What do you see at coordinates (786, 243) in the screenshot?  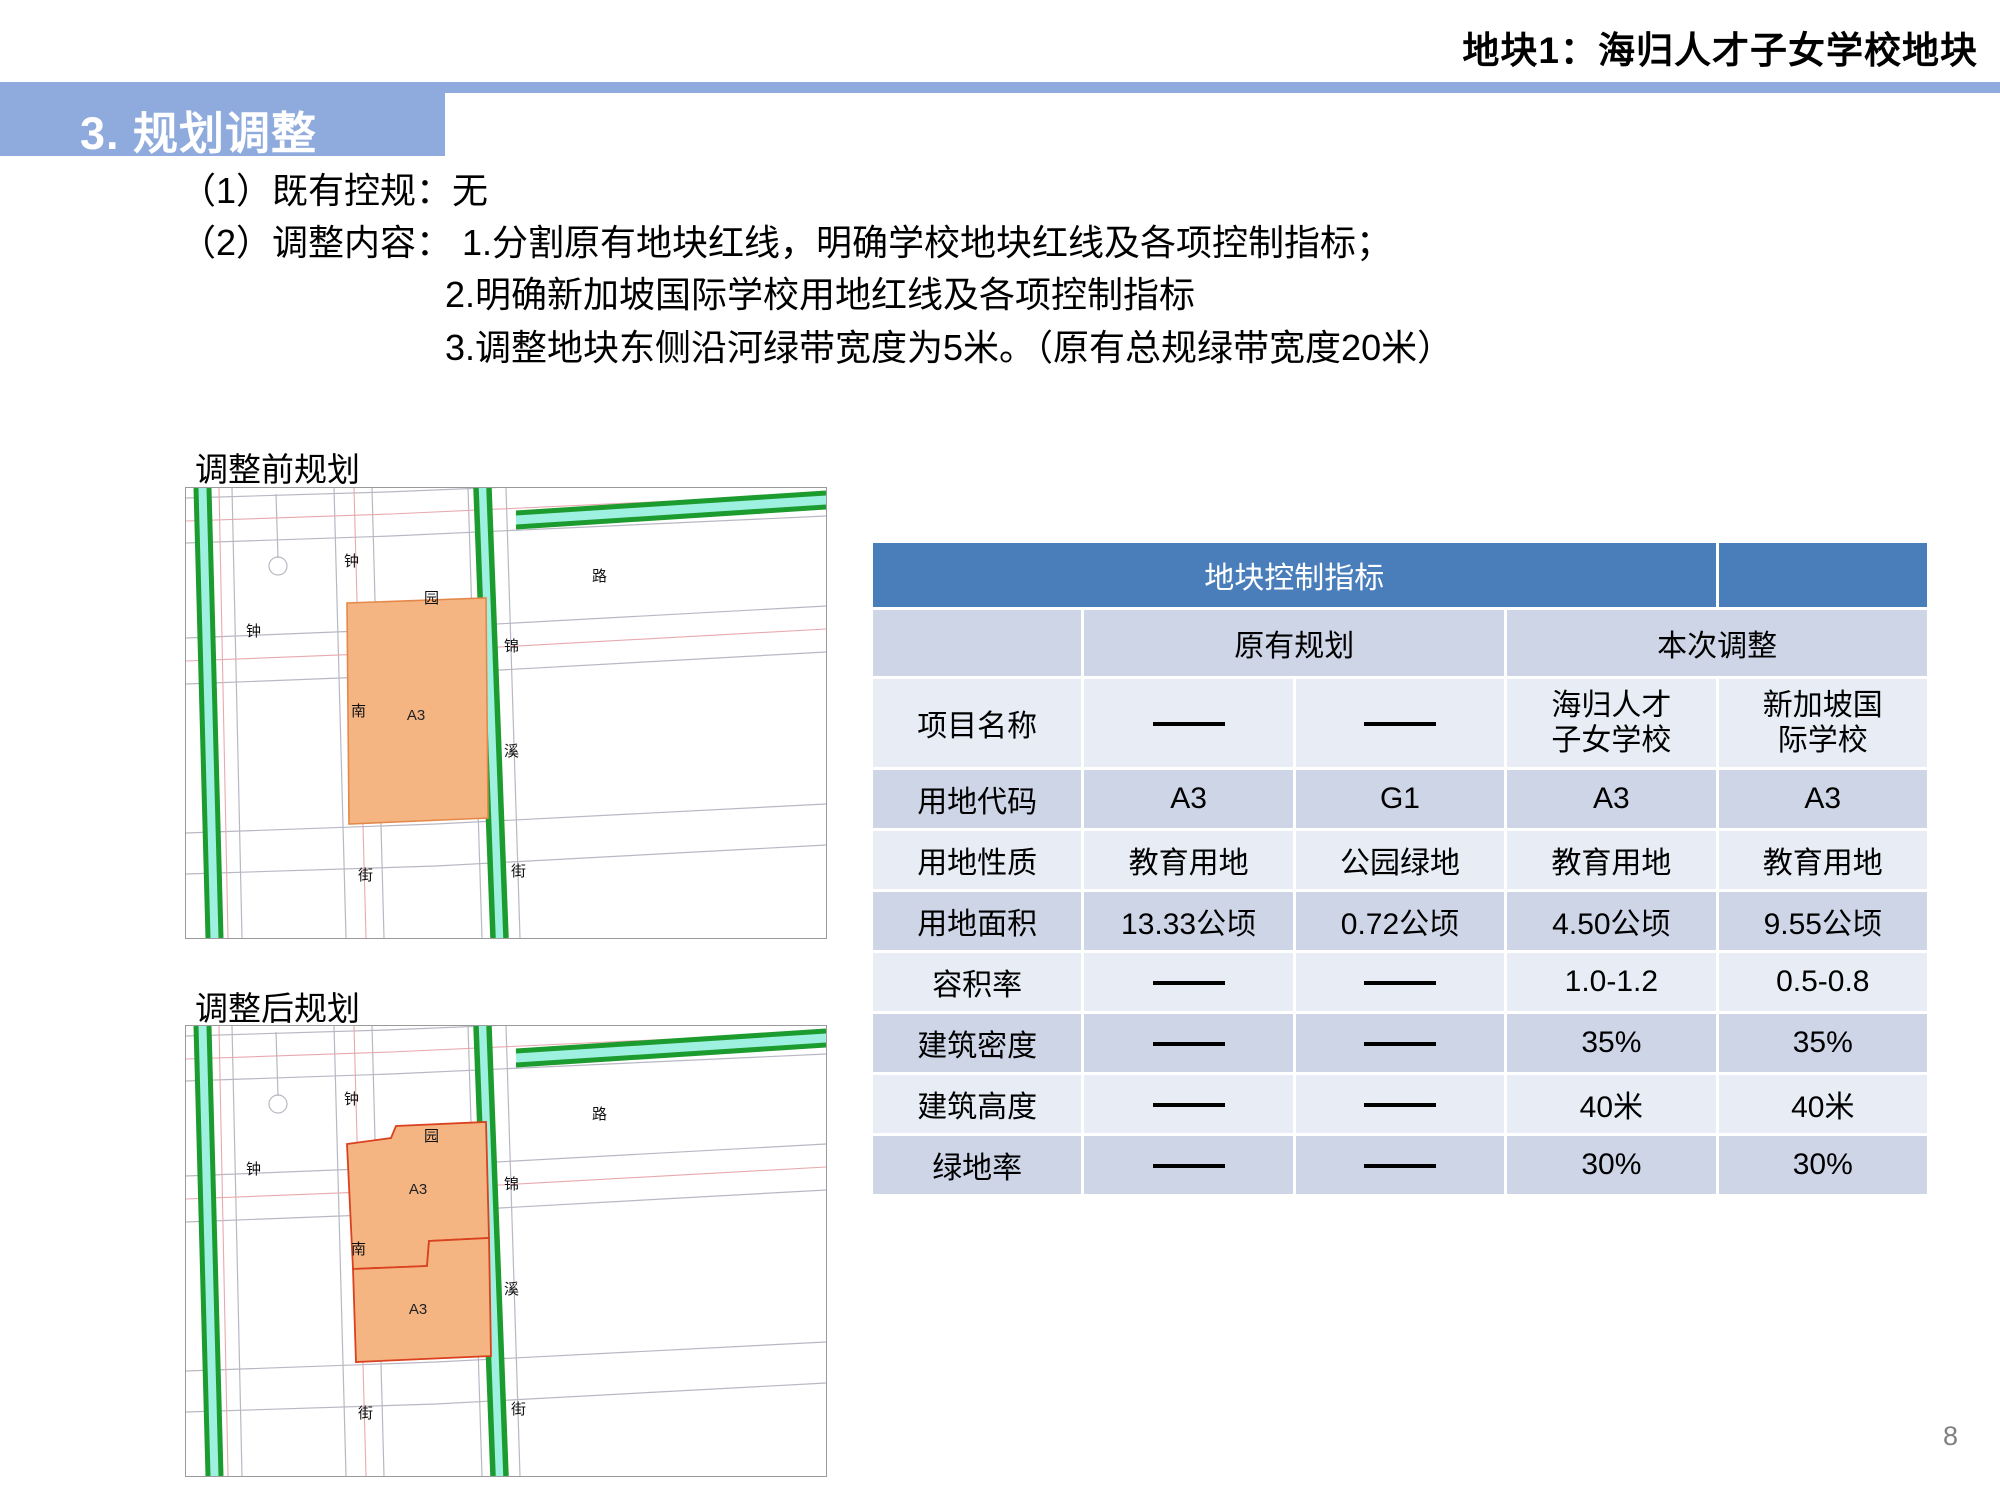 I see `body-line-2: （2）调整内容： 1.分割原有地块红线，明确学校地块红线及各项控制指标；` at bounding box center [786, 243].